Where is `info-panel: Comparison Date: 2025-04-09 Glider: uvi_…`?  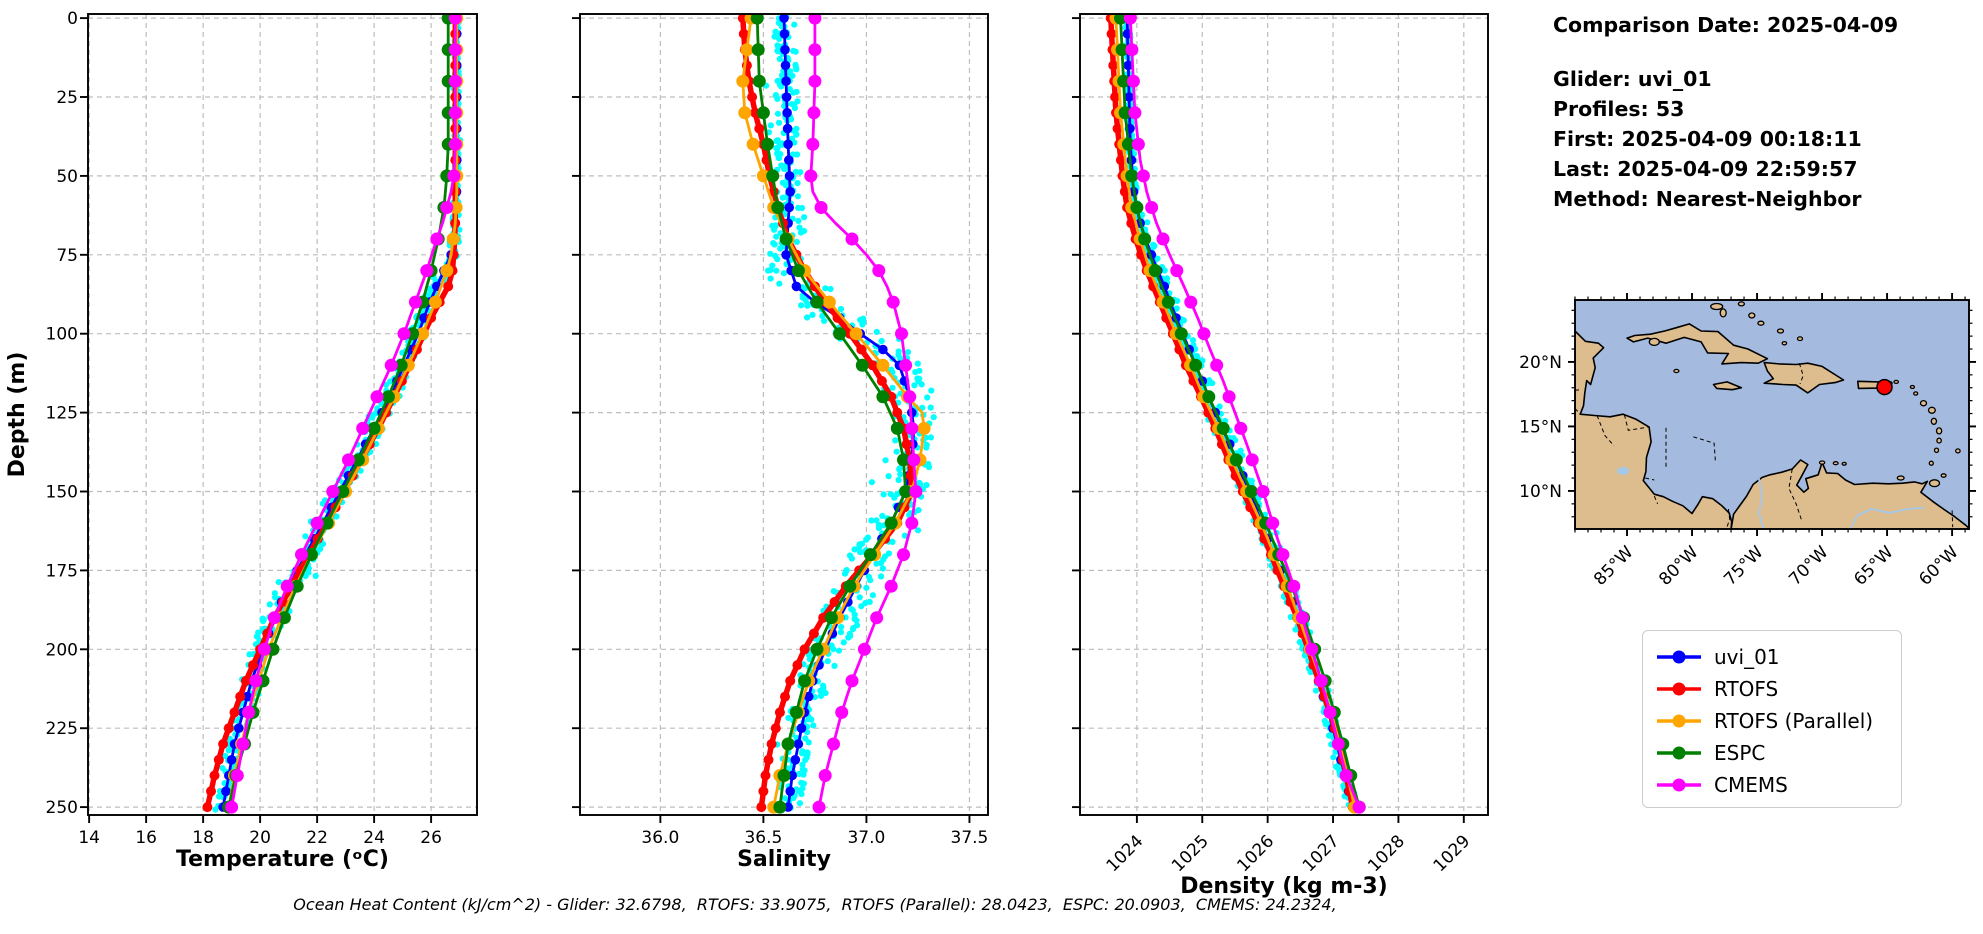
info-panel: Comparison Date: 2025-04-09 Glider: uvi_… is located at coordinates (1763, 112).